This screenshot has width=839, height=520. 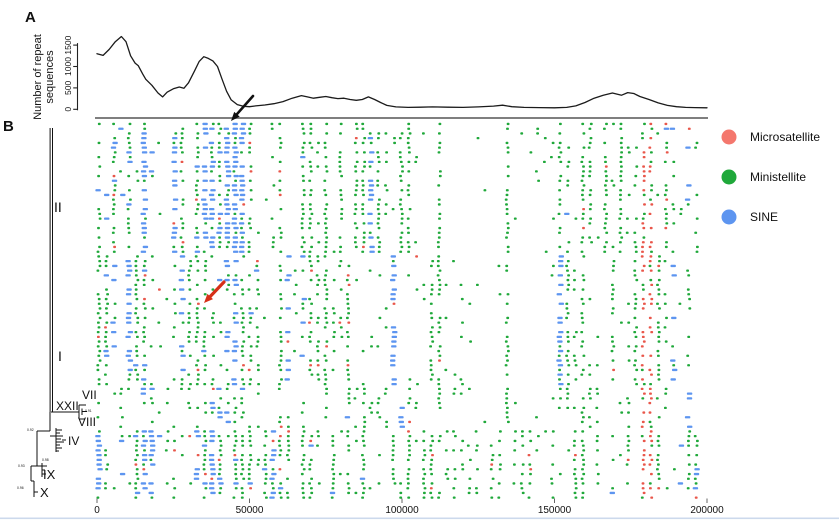 What do you see at coordinates (8, 126) in the screenshot?
I see `panel-b-label: B` at bounding box center [8, 126].